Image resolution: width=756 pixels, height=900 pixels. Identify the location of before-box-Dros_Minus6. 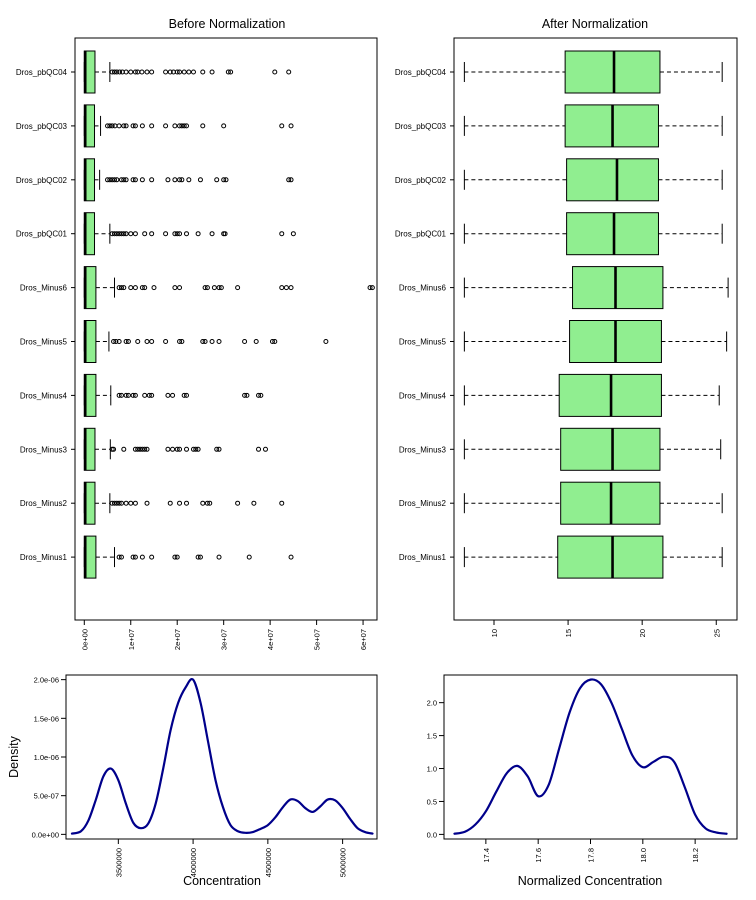
(229, 288).